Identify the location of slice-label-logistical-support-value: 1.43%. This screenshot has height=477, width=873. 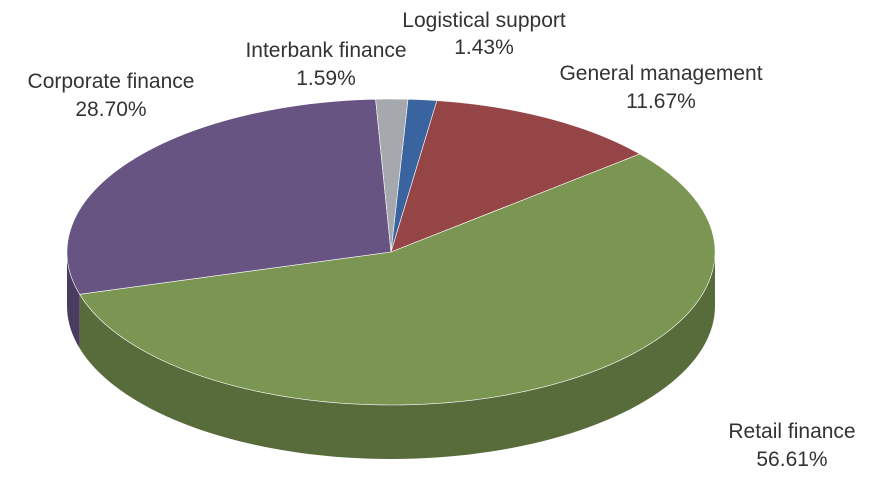
(484, 47).